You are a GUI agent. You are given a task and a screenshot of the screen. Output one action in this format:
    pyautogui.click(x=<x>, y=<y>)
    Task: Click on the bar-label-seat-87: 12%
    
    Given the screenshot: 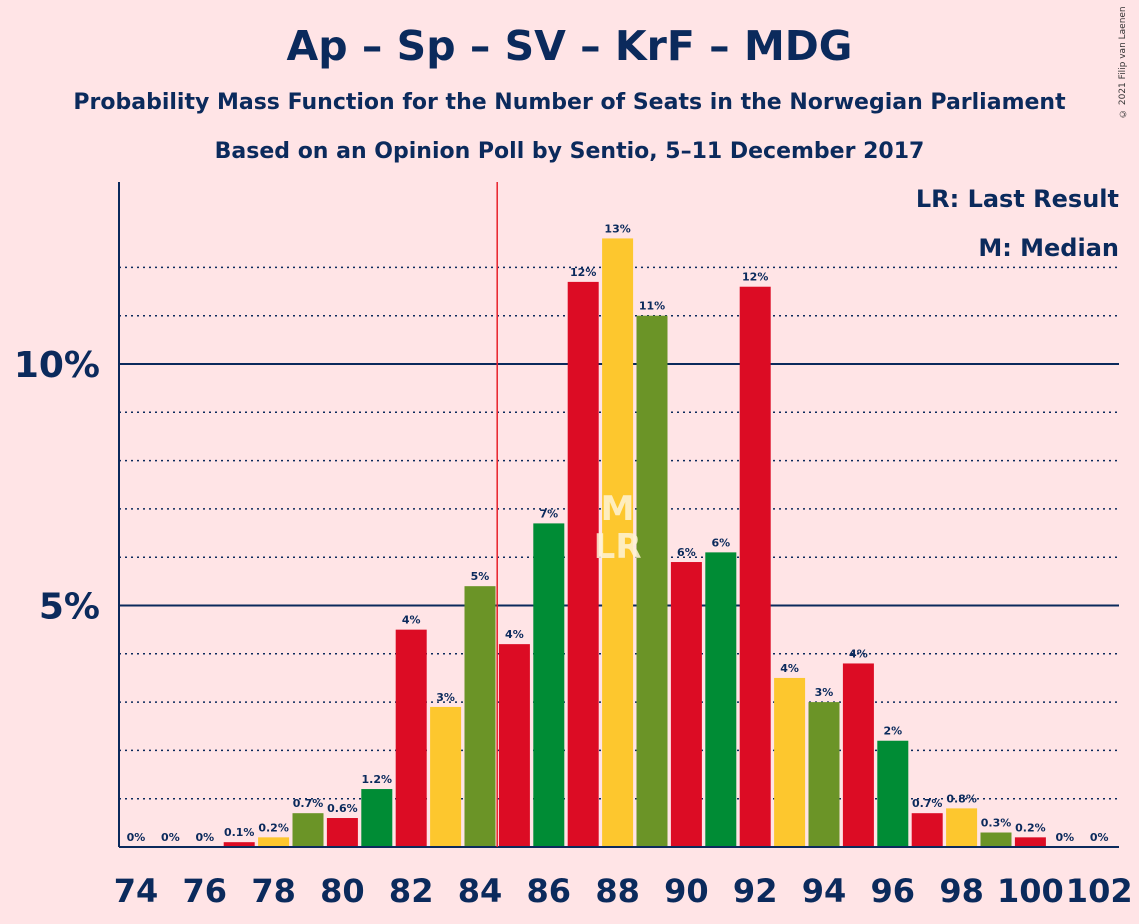 What is the action you would take?
    pyautogui.click(x=583, y=272)
    